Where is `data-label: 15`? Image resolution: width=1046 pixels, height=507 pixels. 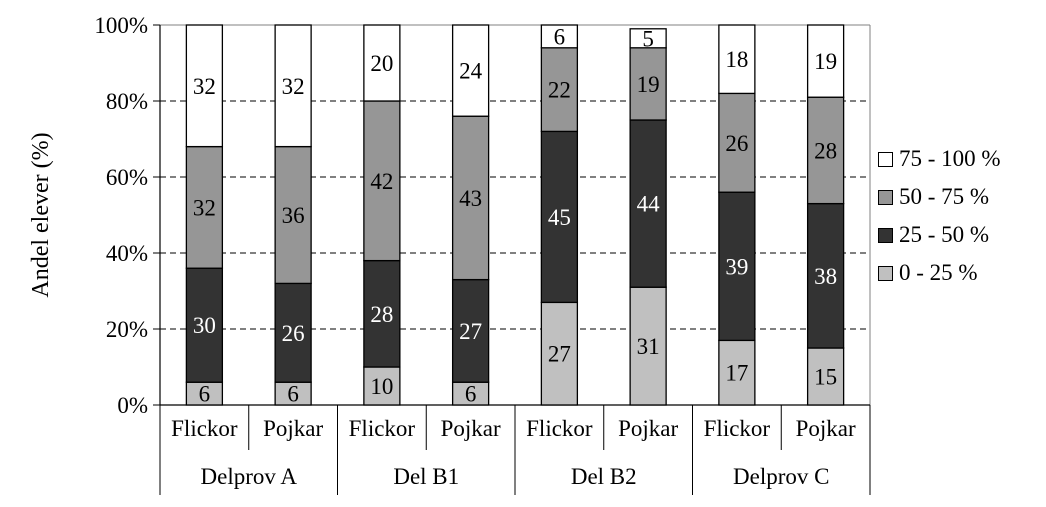
data-label: 15 is located at coordinates (825, 377).